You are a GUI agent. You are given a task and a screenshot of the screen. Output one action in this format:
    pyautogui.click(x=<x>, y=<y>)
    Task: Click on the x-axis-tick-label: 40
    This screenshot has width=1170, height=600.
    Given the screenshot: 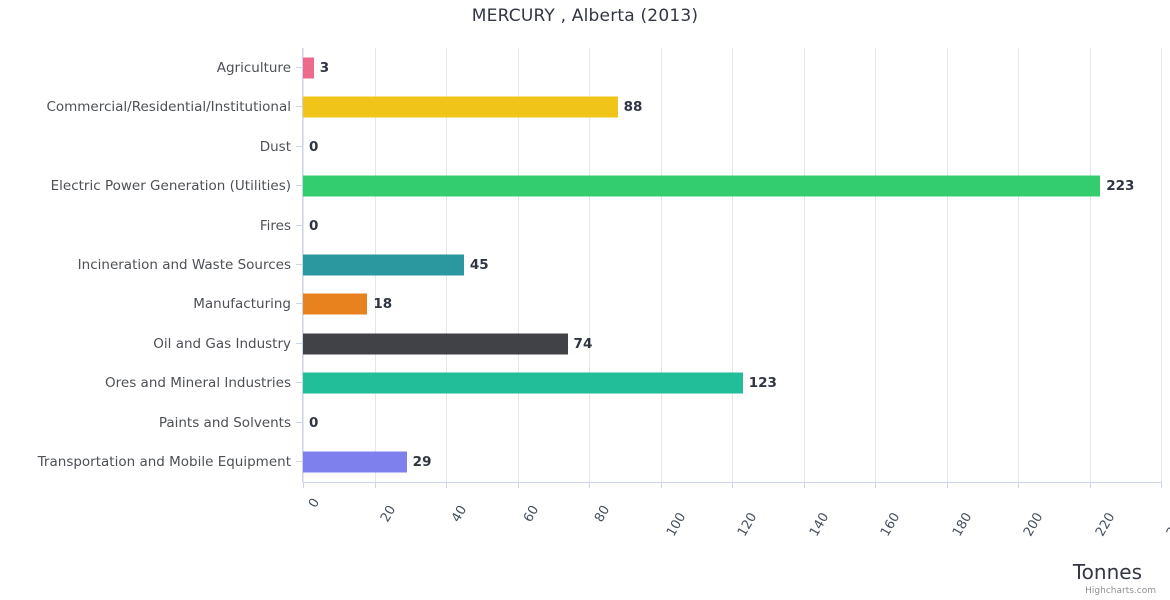 What is the action you would take?
    pyautogui.click(x=460, y=514)
    